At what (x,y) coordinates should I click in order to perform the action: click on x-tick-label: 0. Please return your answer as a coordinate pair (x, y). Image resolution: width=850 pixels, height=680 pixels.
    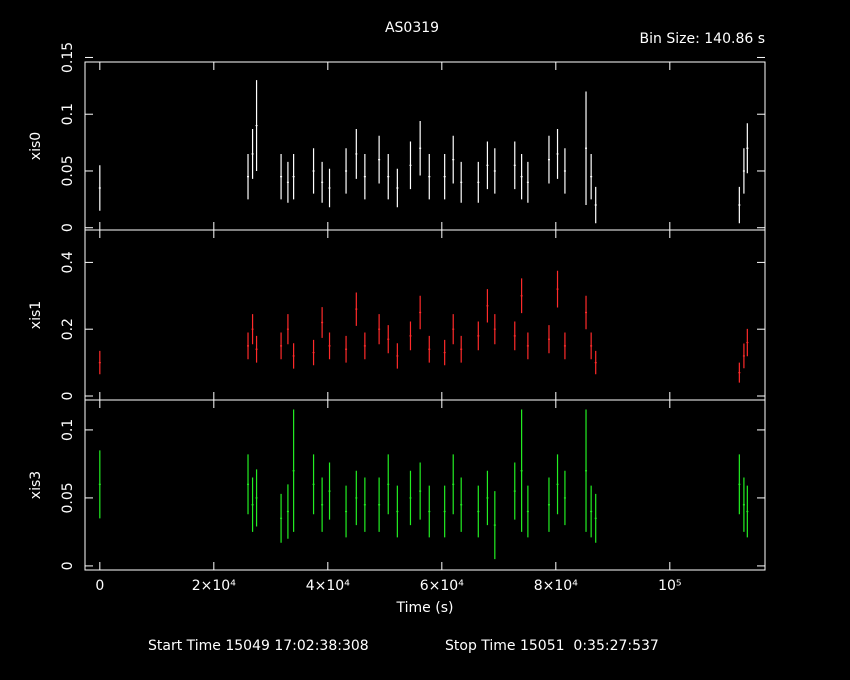
    Looking at the image, I should click on (99, 586).